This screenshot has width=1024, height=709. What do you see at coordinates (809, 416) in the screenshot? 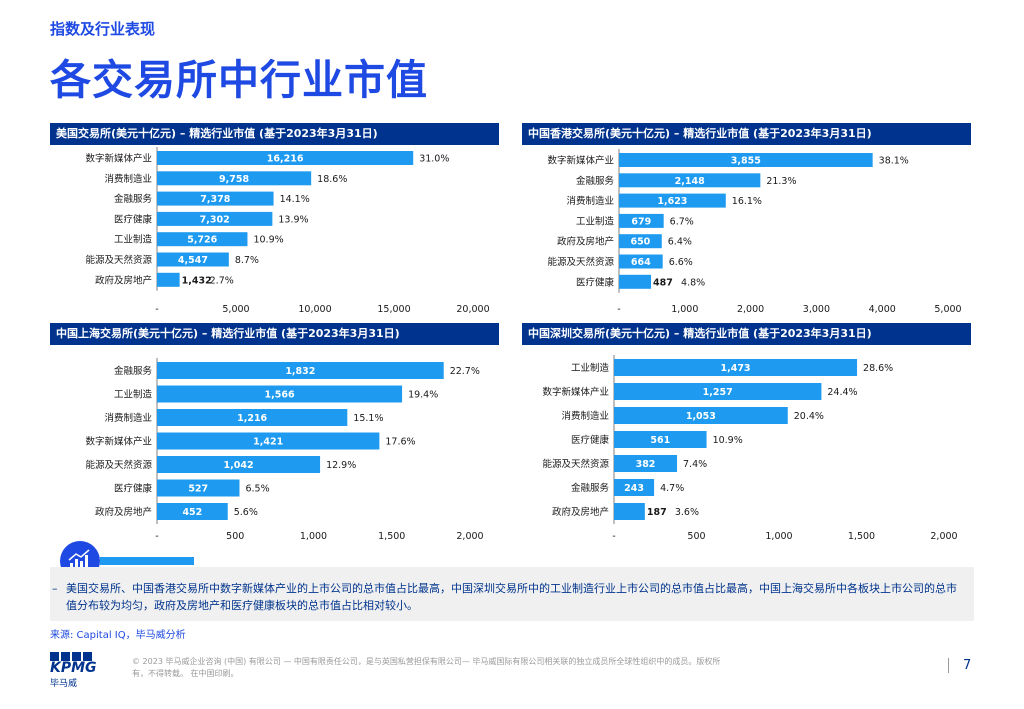
I see `percent-label: 20.4%` at bounding box center [809, 416].